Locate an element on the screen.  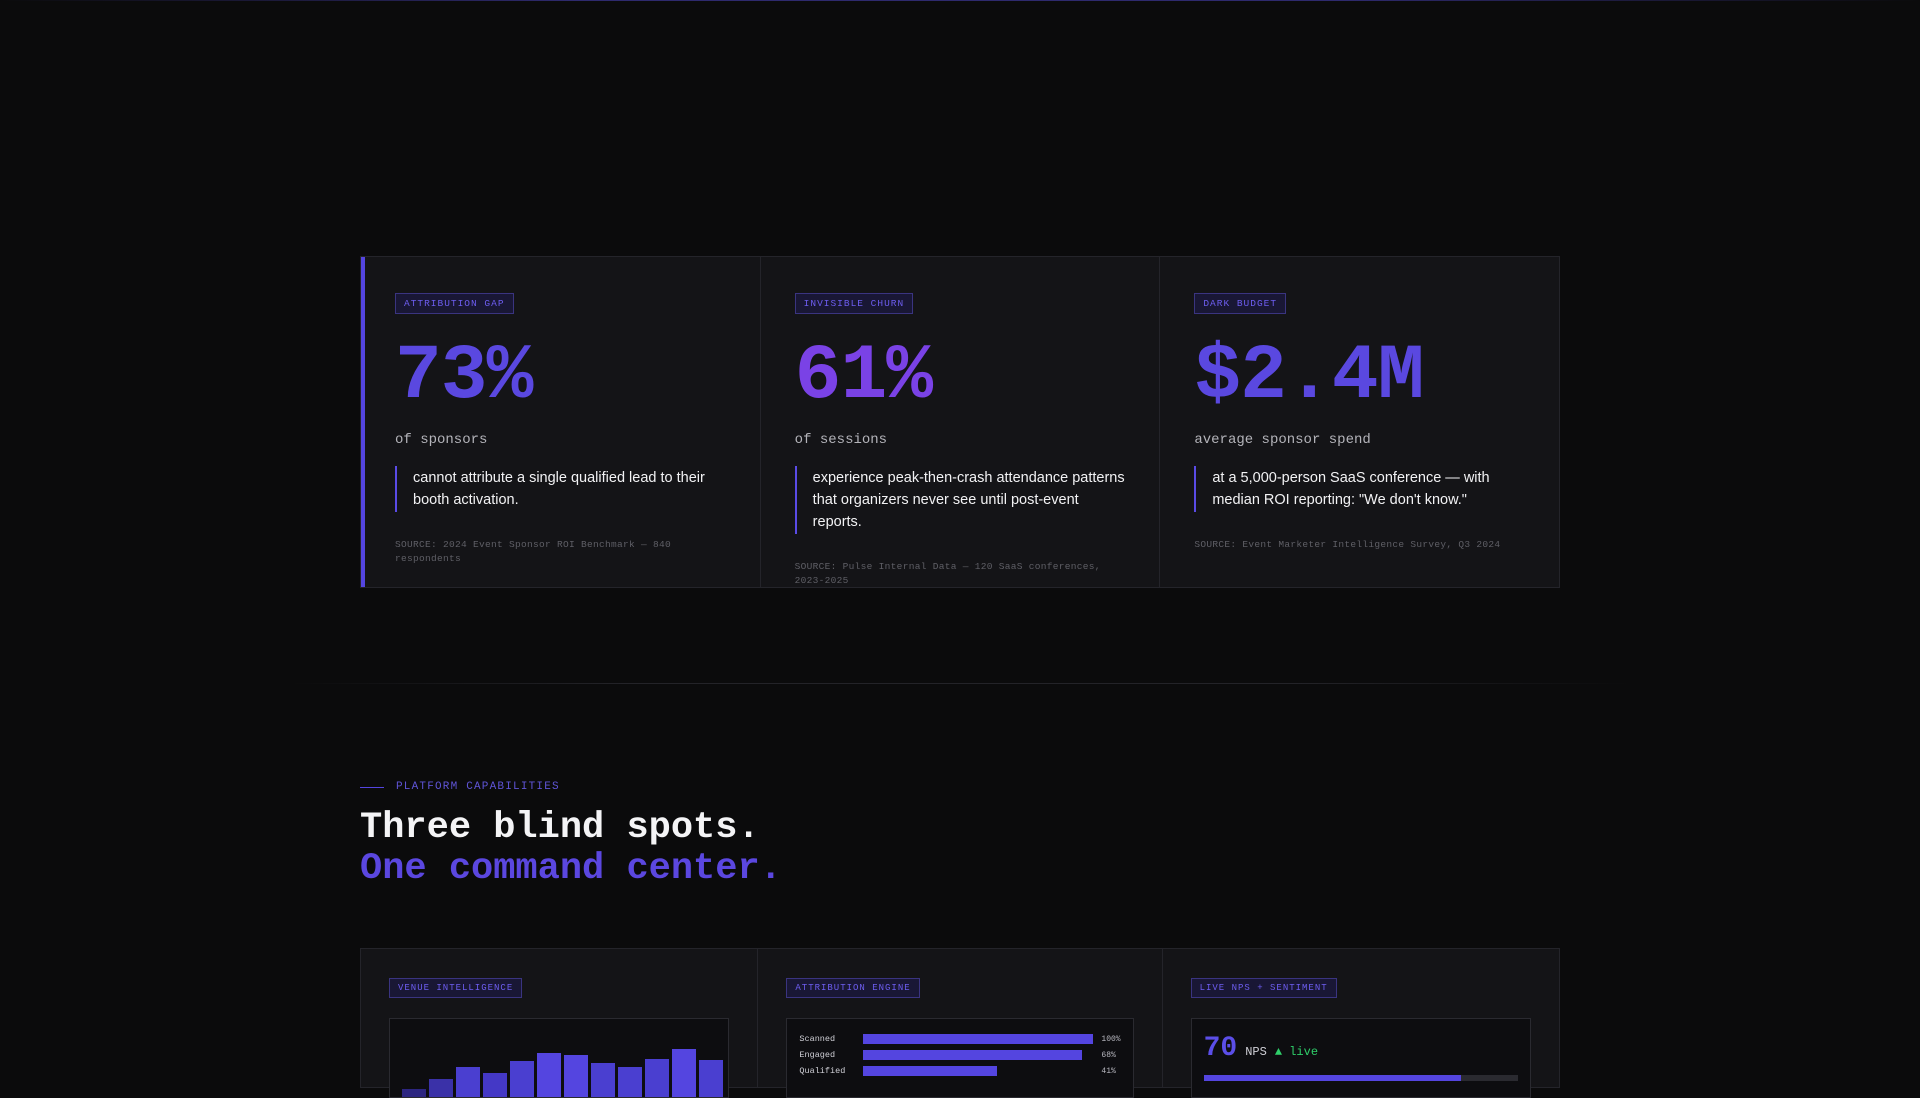
stat-subtitle: average sponsor spend is located at coordinates (1282, 440).